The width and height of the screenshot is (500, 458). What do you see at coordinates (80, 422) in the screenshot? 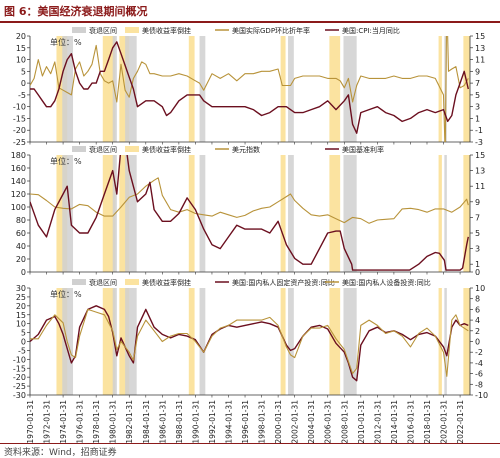
I see `x-tick-label: 1976-01-31` at bounding box center [80, 422].